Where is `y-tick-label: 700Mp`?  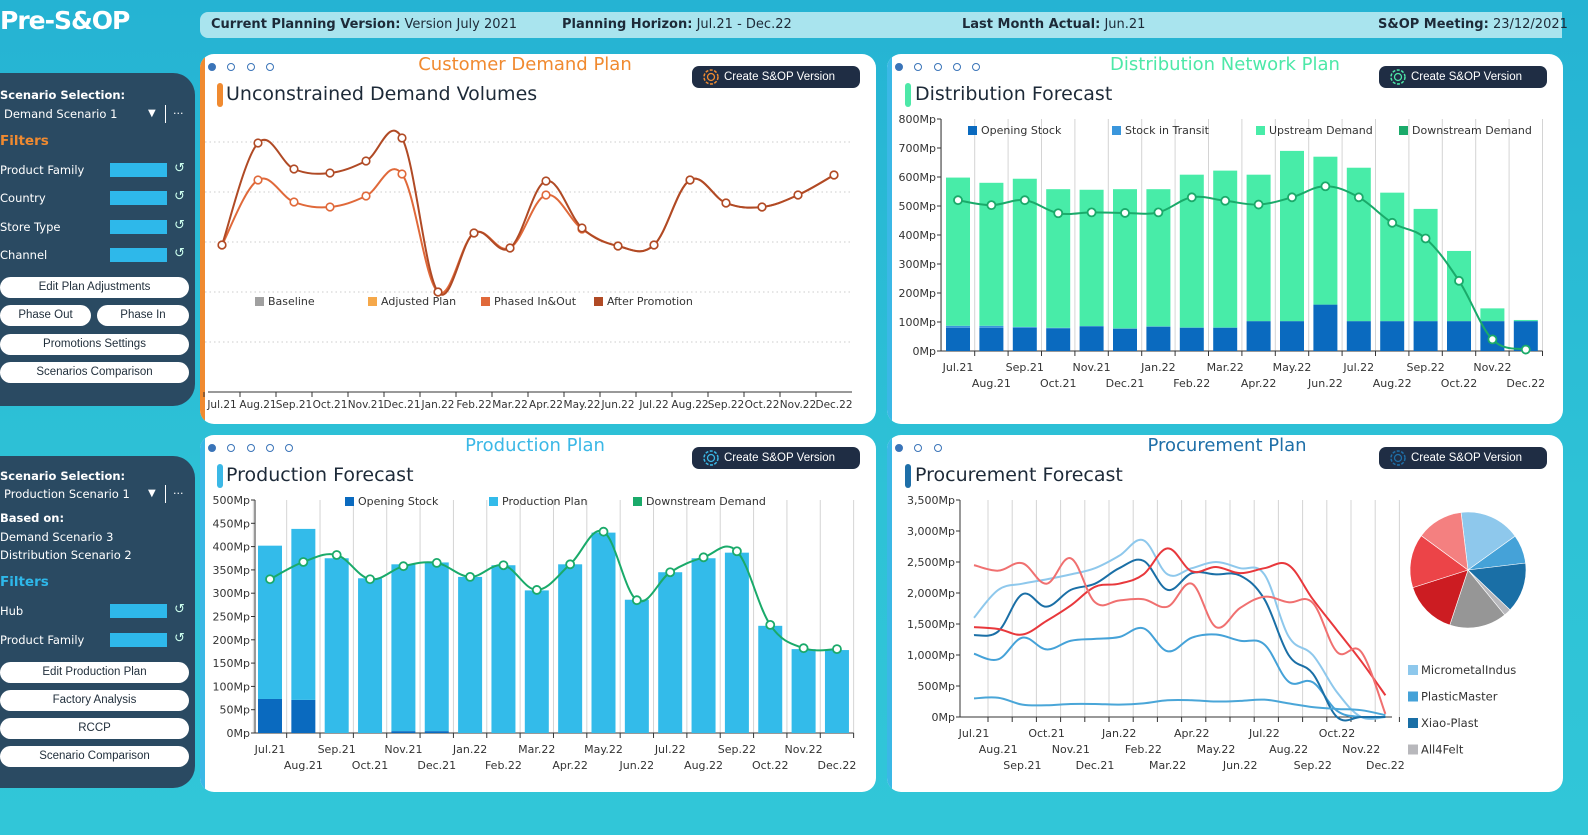 y-tick-label: 700Mp is located at coordinates (917, 148).